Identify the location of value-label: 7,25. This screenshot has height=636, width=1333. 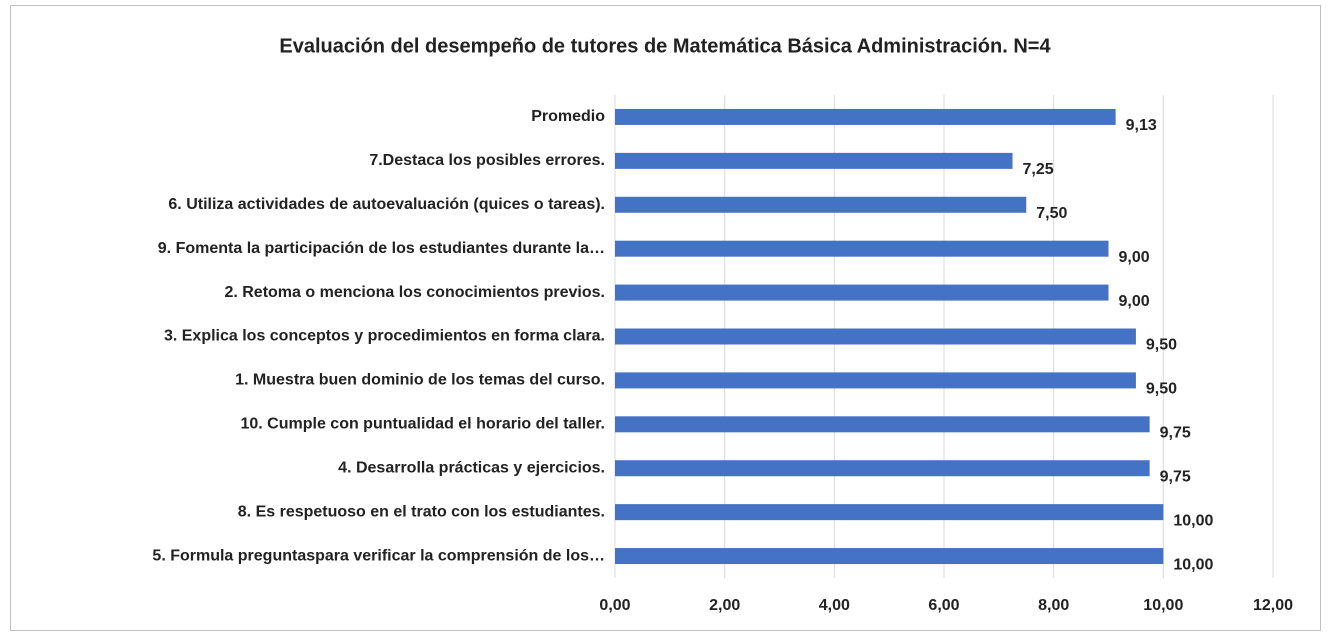
(1038, 169).